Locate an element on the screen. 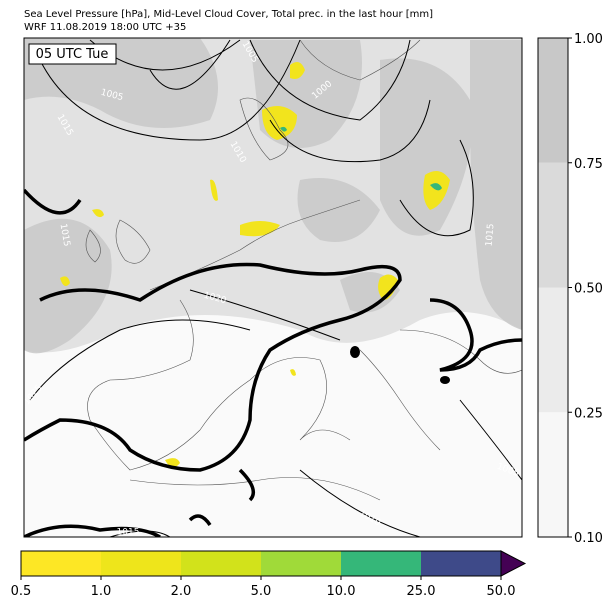  colorbar-tick-label: 2.0 is located at coordinates (181, 591).